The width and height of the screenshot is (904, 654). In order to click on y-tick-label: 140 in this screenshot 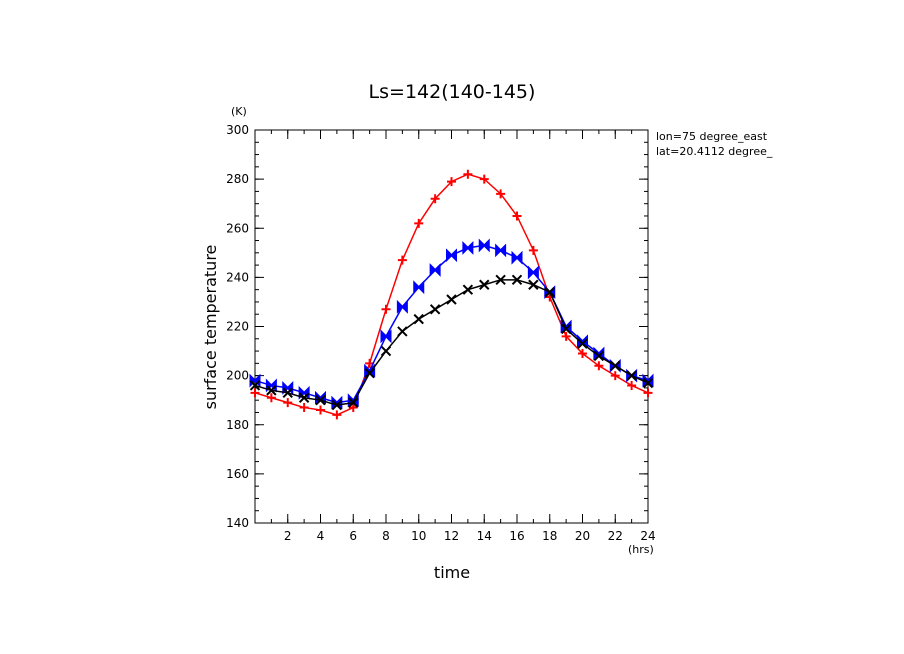, I will do `click(237, 523)`.